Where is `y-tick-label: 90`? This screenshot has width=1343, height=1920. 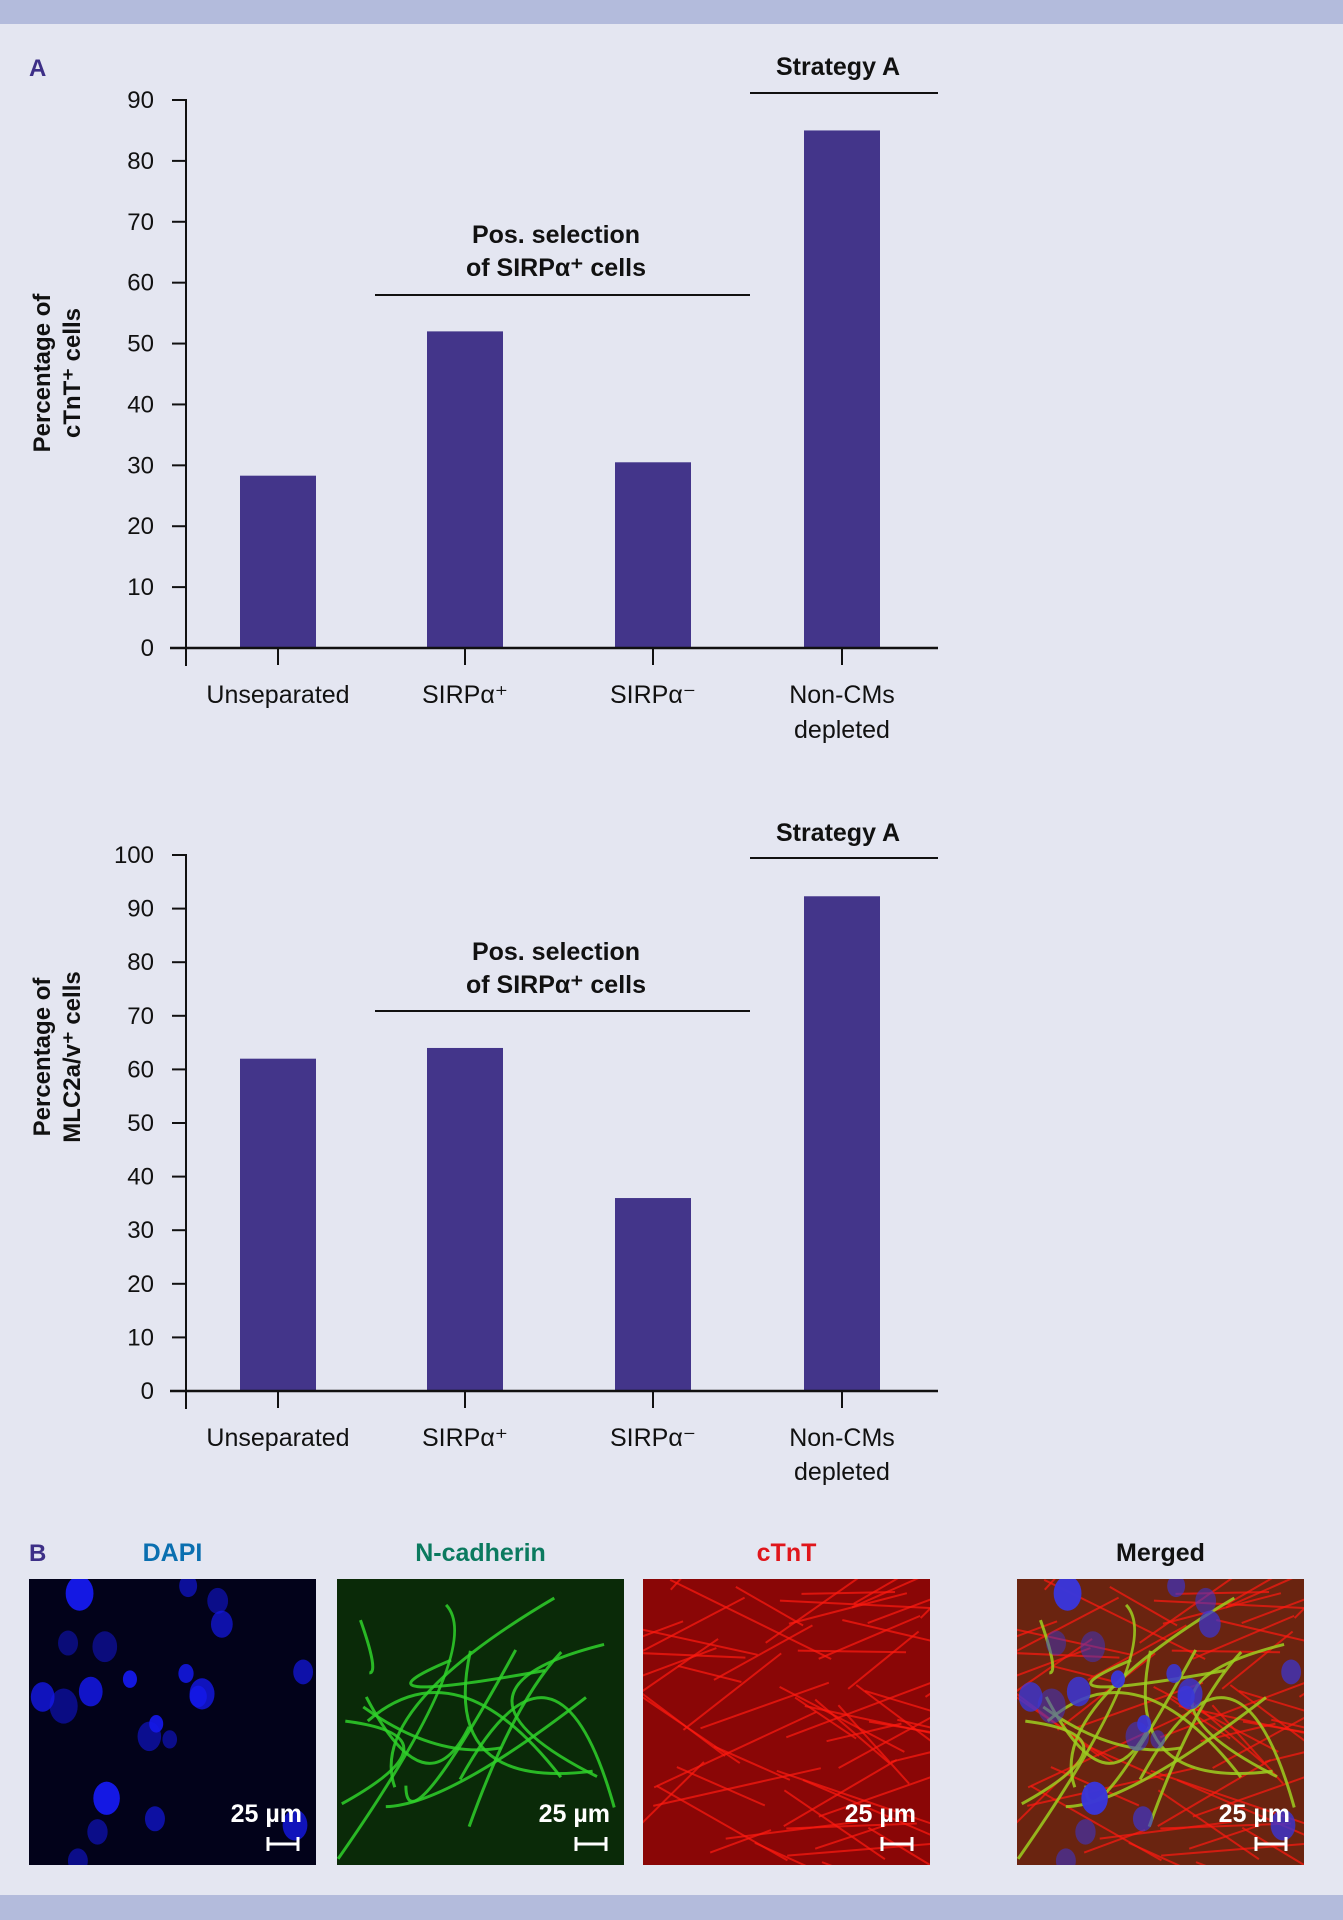 y-tick-label: 90 is located at coordinates (140, 100).